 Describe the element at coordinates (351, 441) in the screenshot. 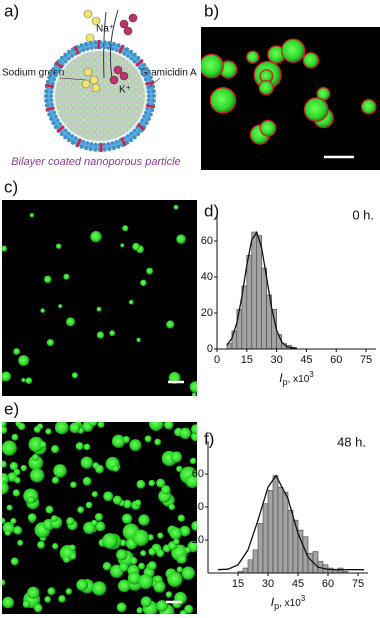

I see `annotation: 48 h.` at that location.